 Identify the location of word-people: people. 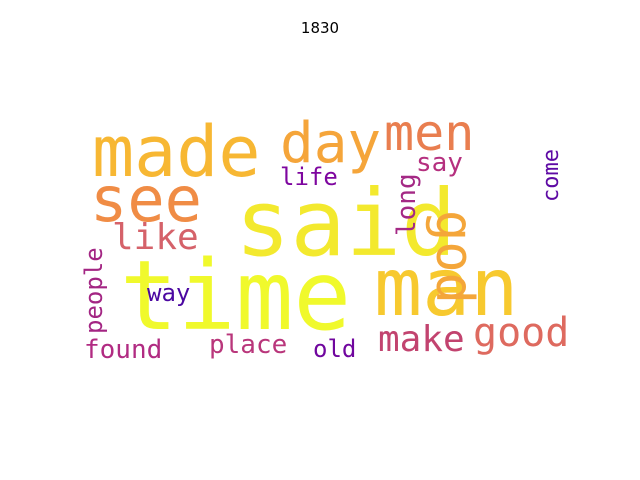
(94, 290).